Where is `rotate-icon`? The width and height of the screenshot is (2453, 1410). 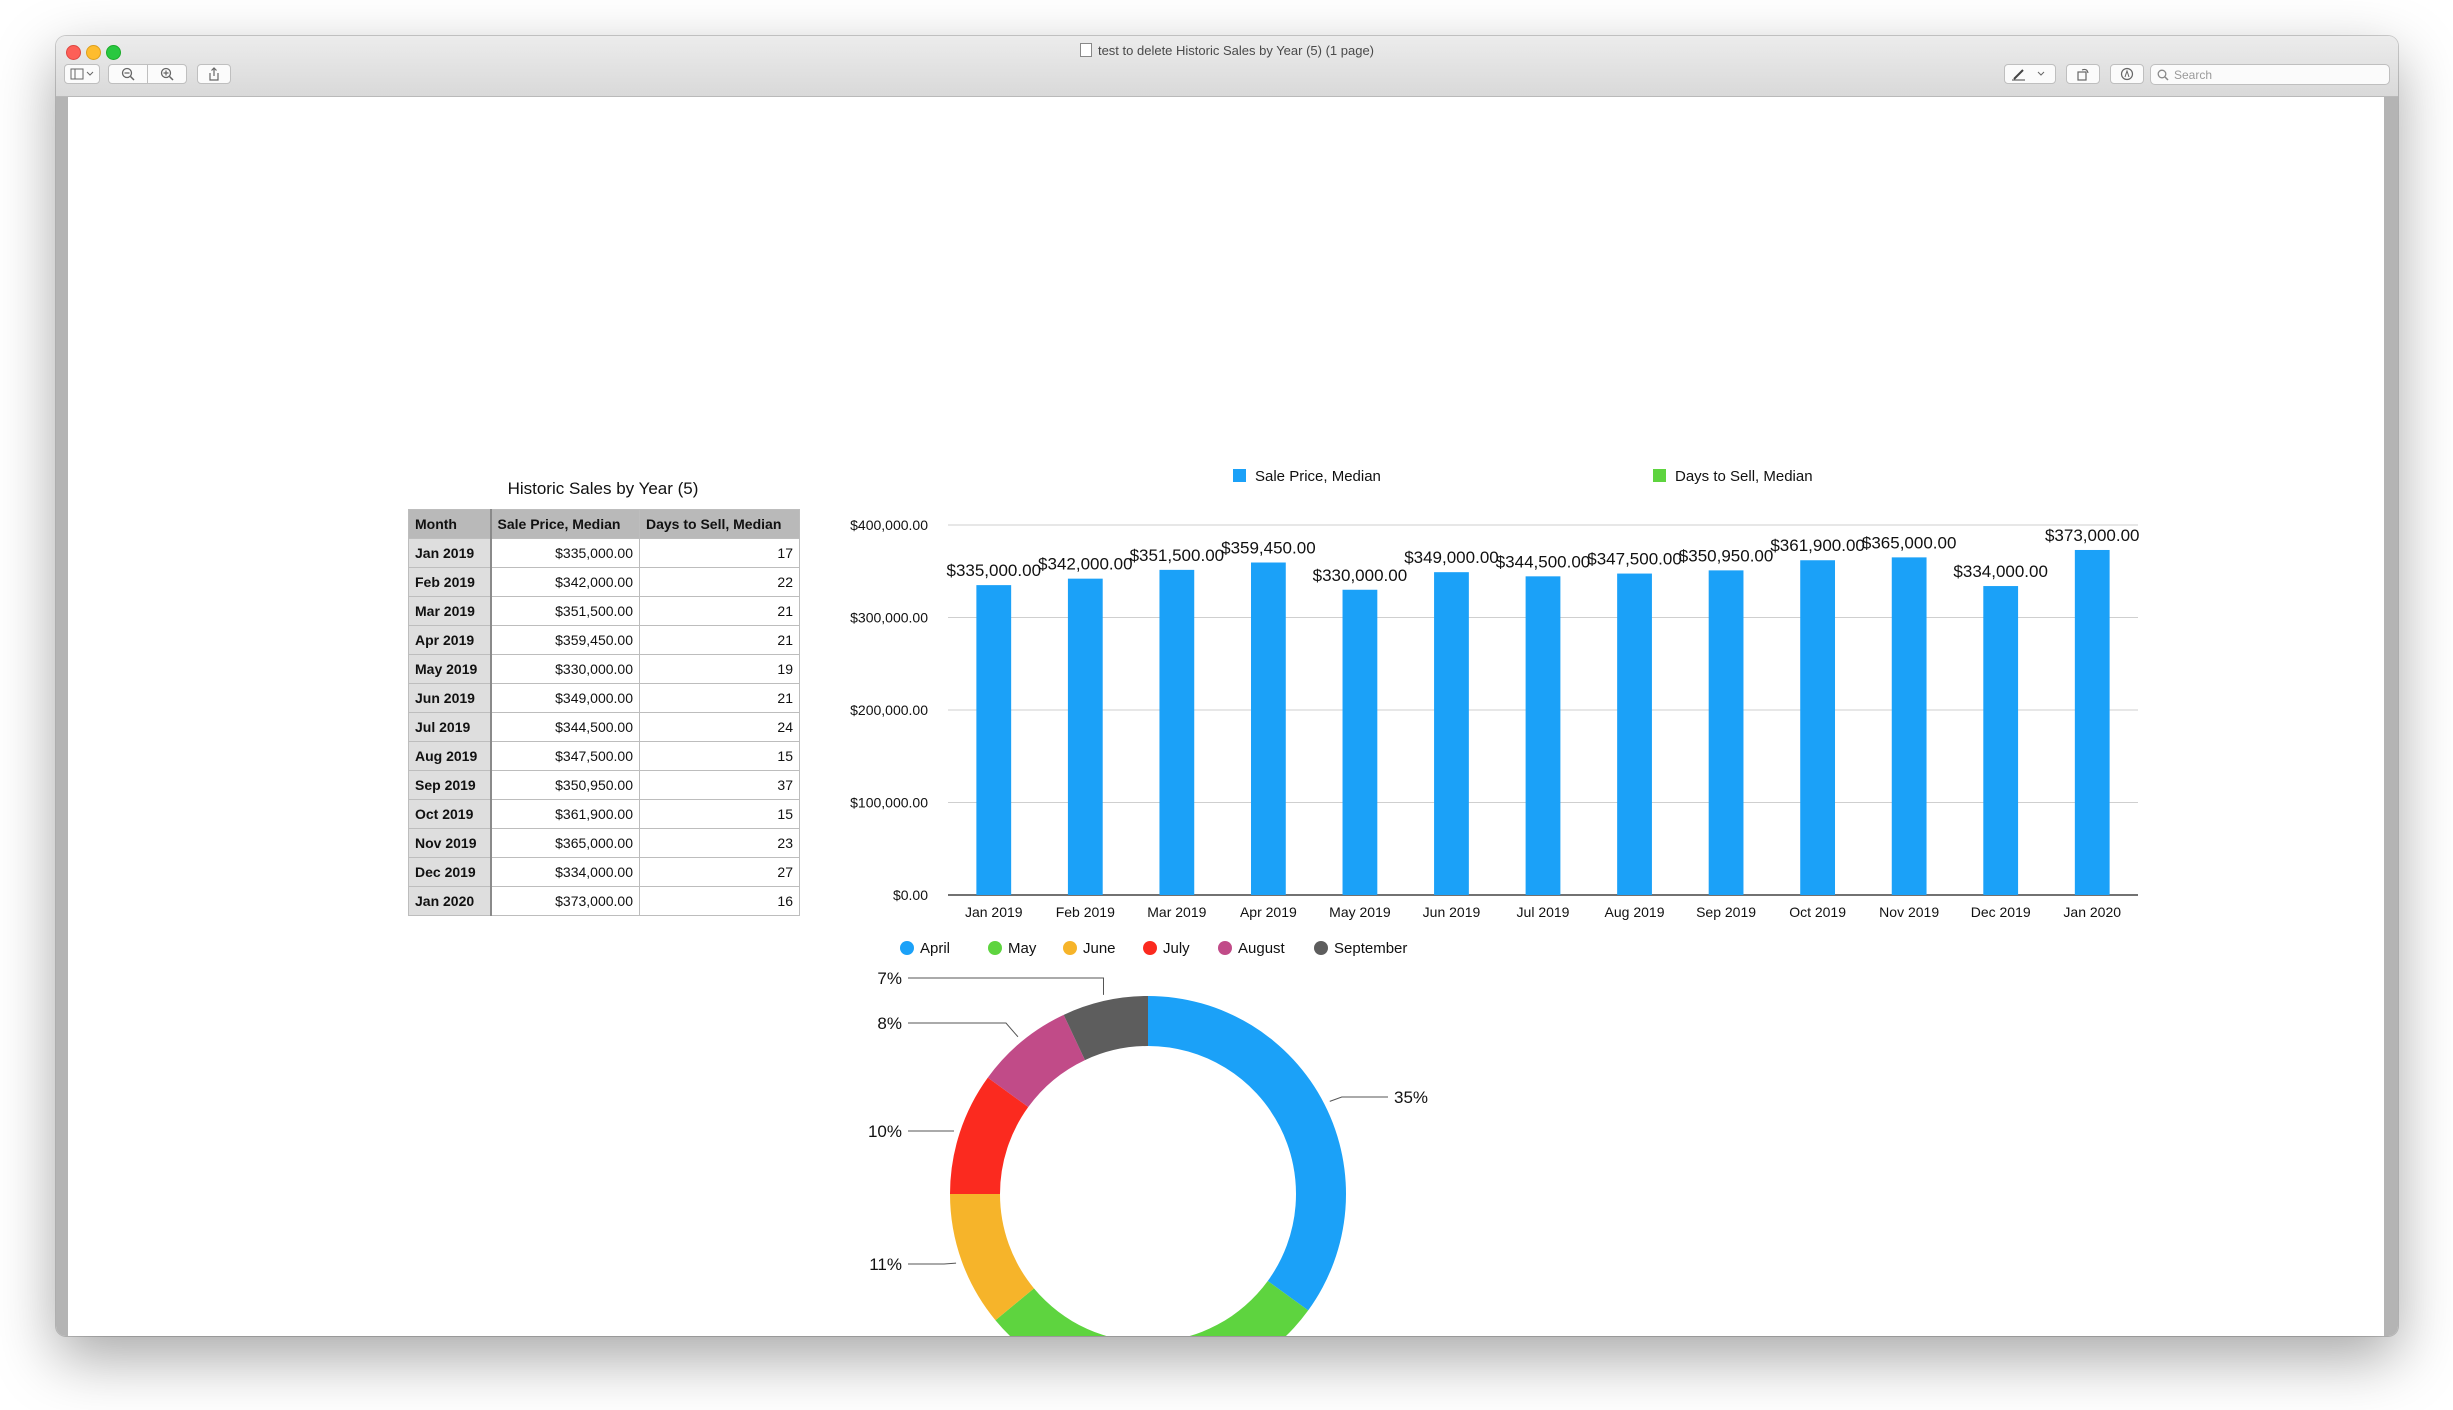 rotate-icon is located at coordinates (2083, 74).